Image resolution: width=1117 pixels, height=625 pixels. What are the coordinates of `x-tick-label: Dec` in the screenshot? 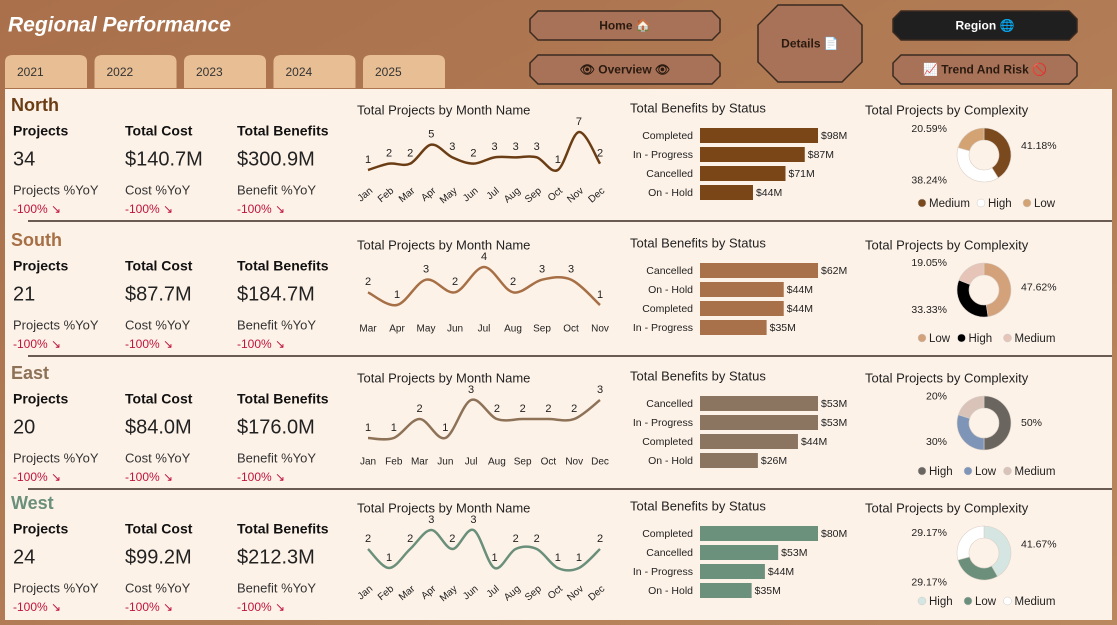 It's located at (600, 462).